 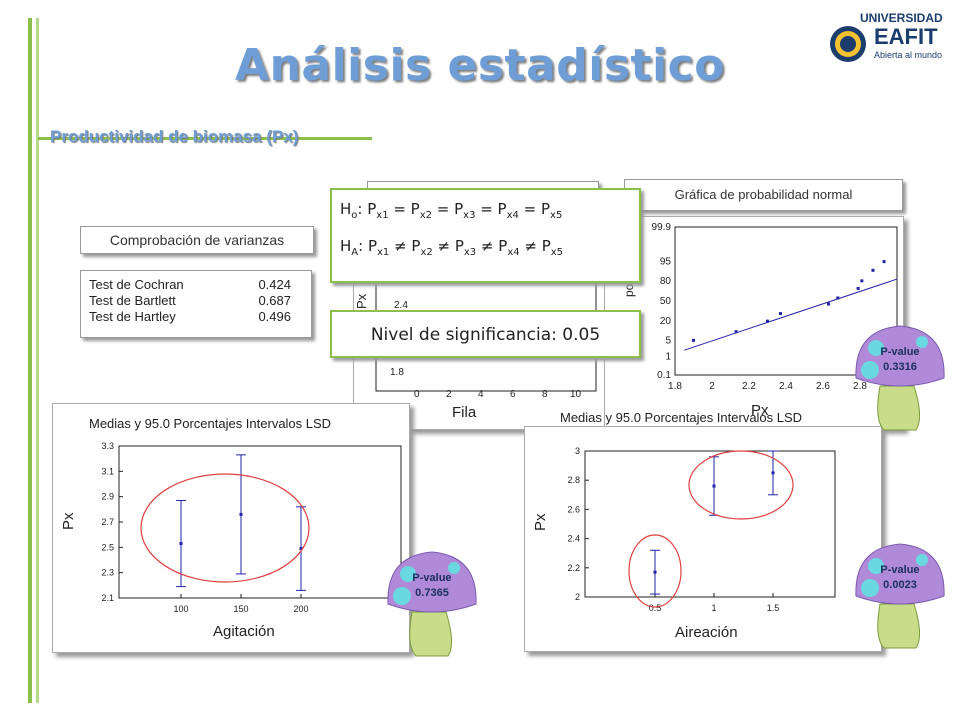 I want to click on y-tick-label: 2, so click(x=577, y=597).